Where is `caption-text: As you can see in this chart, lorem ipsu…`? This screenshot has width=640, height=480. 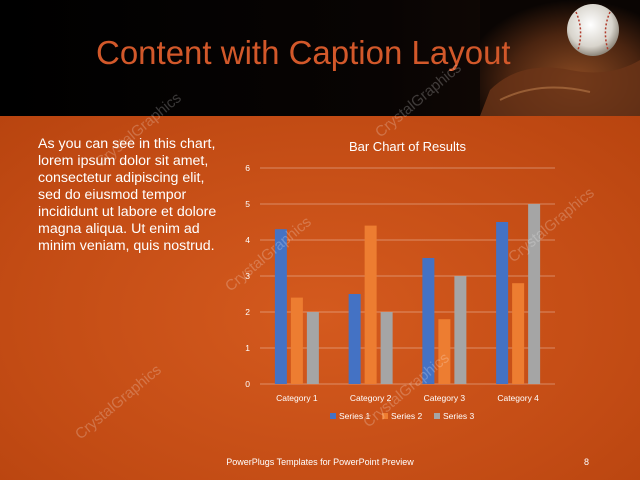
caption-text: As you can see in this chart, lorem ipsu… is located at coordinates (127, 195).